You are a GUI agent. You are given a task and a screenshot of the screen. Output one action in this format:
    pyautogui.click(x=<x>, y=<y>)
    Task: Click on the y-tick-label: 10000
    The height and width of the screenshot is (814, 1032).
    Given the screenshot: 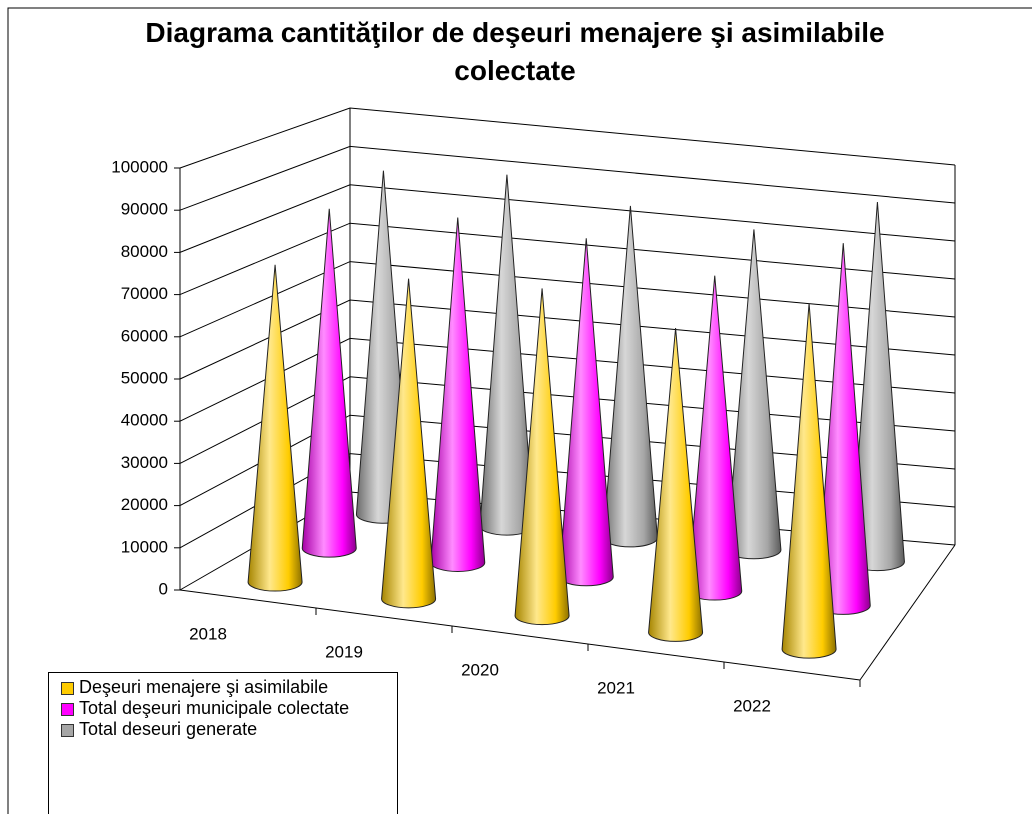 What is the action you would take?
    pyautogui.click(x=144, y=546)
    